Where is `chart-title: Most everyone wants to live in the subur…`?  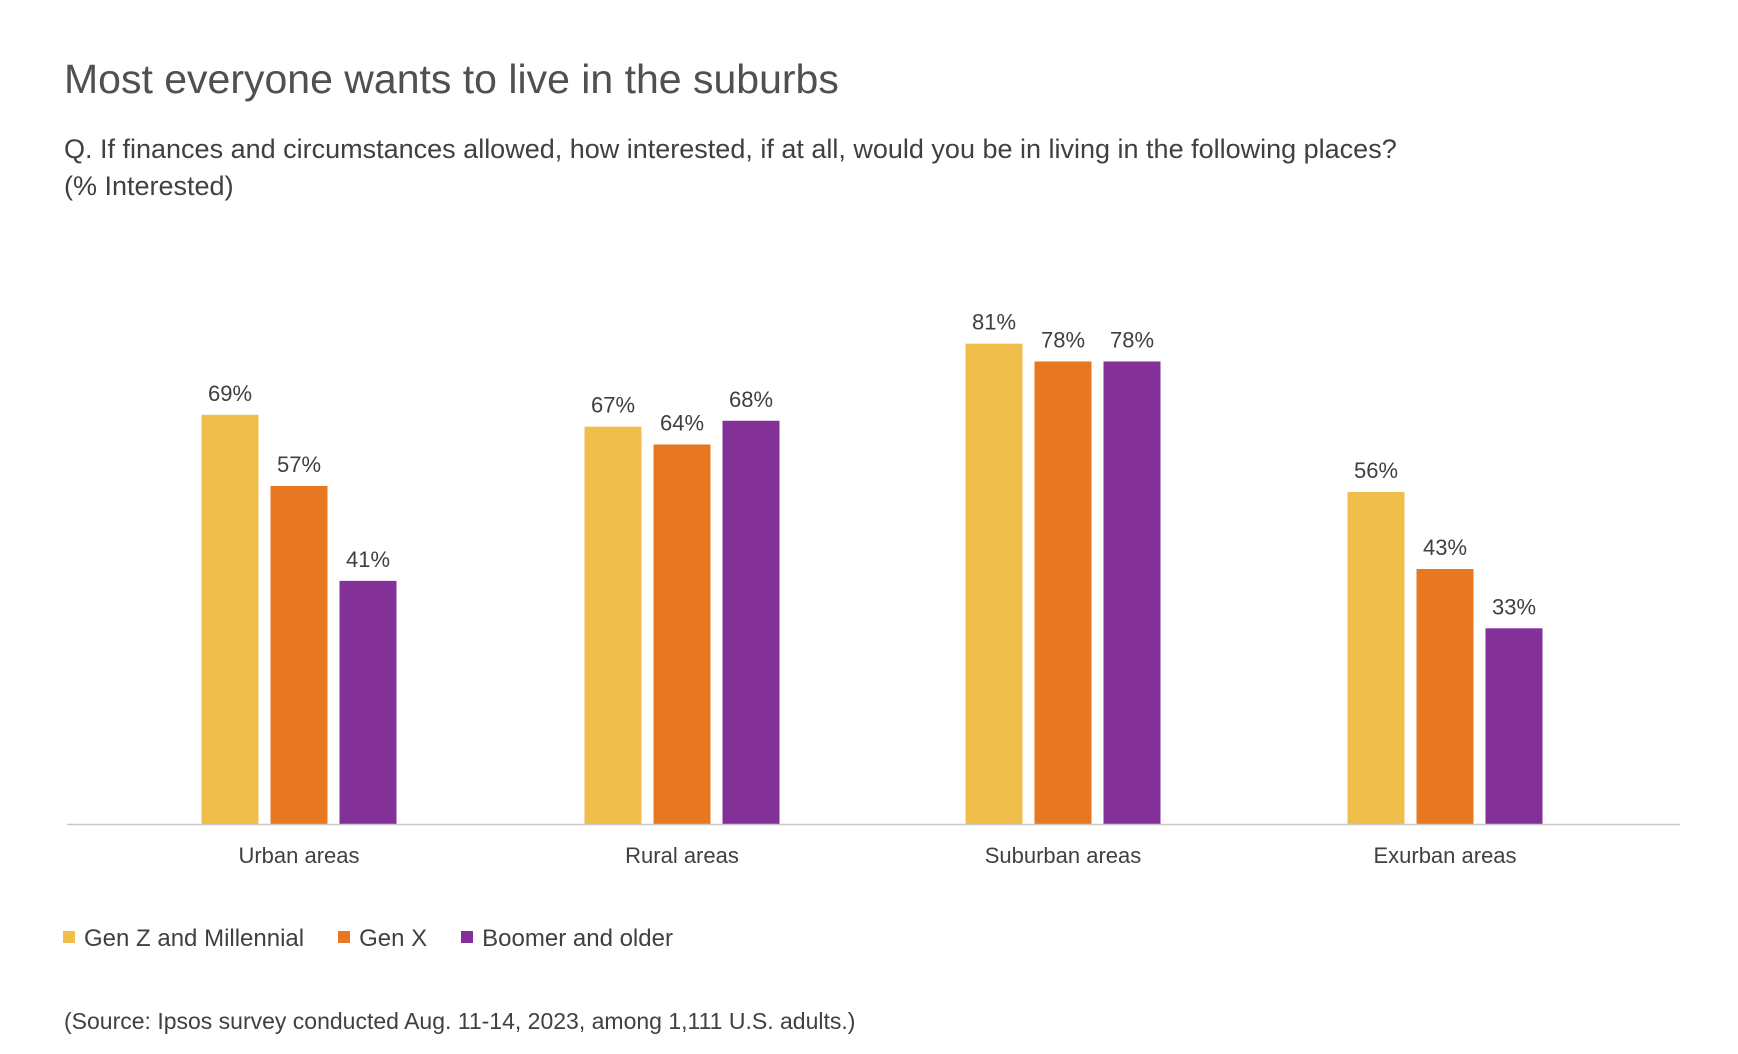
chart-title: Most everyone wants to live in the subur… is located at coordinates (451, 79).